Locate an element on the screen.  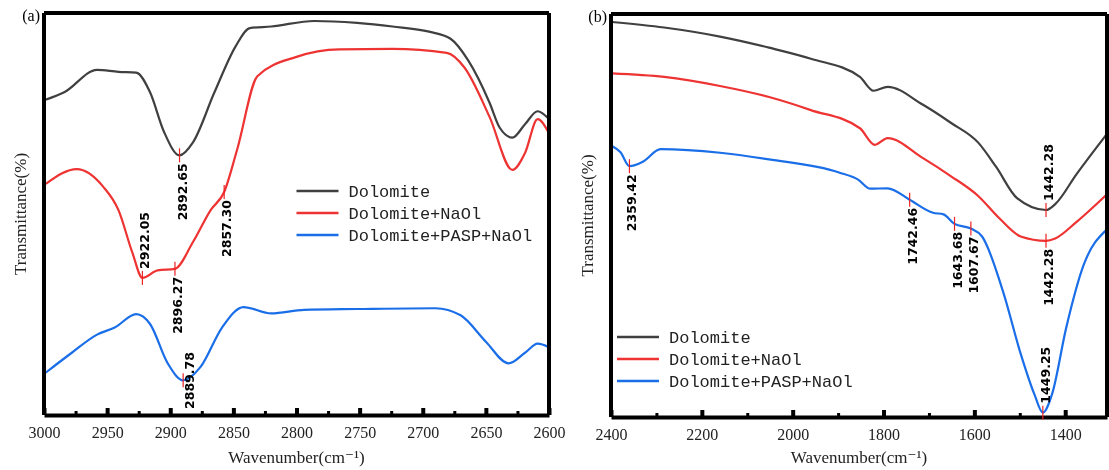
chart-title: (b) is located at coordinates (597, 17).